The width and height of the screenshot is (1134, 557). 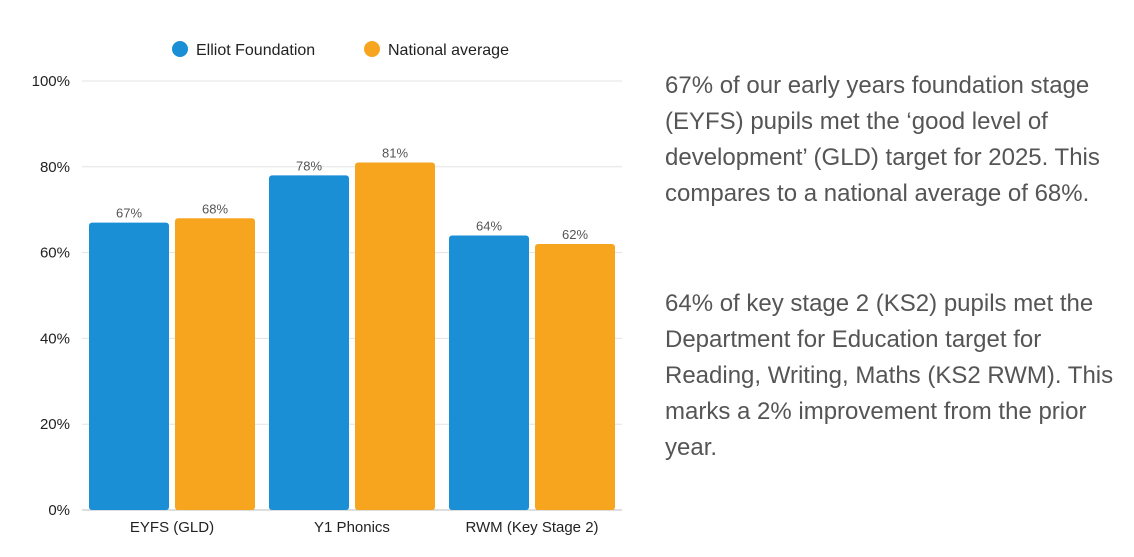 I want to click on data-label: 78%, so click(x=309, y=165).